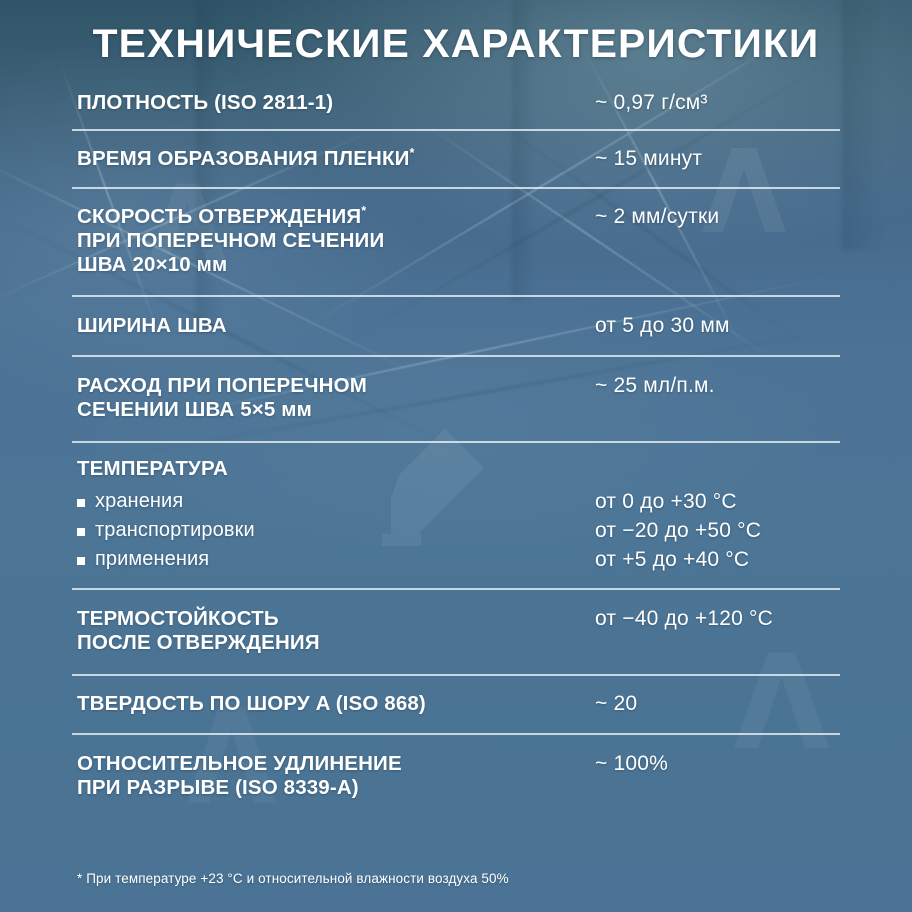  What do you see at coordinates (666, 501) in the screenshot?
I see `subitem-value: от 0 до +30 °C` at bounding box center [666, 501].